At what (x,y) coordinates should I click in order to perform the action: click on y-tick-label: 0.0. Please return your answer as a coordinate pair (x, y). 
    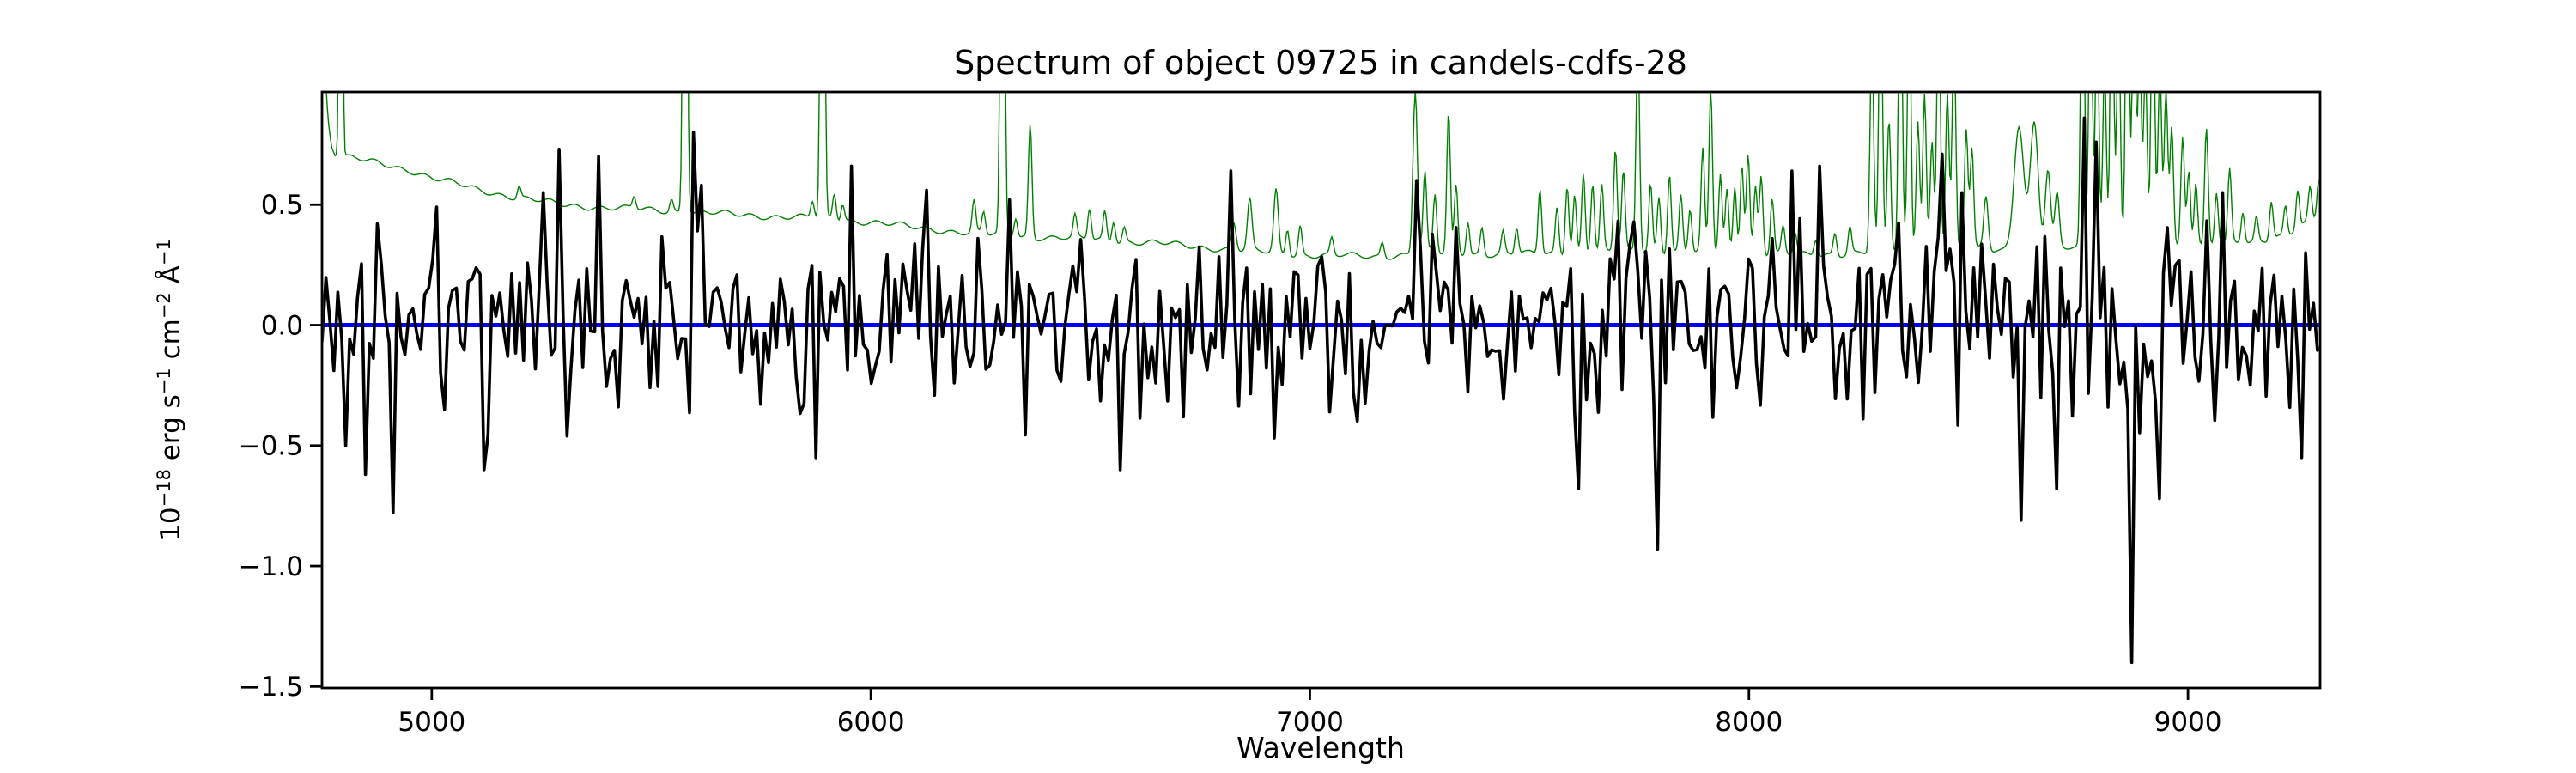
    Looking at the image, I should click on (282, 325).